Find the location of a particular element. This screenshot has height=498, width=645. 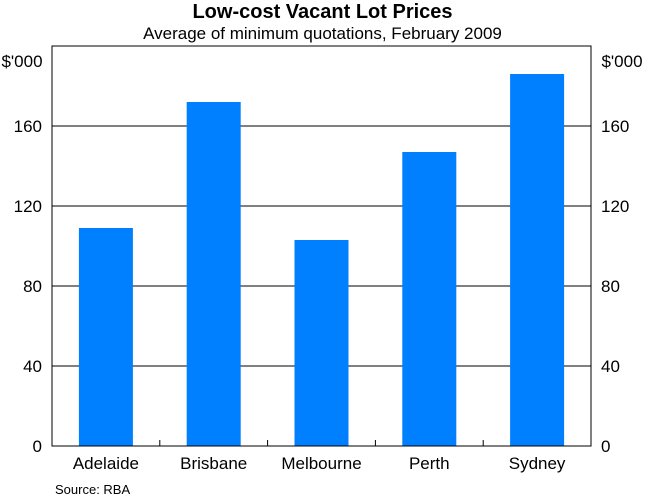

x-tick-label: Adelaide is located at coordinates (106, 463).